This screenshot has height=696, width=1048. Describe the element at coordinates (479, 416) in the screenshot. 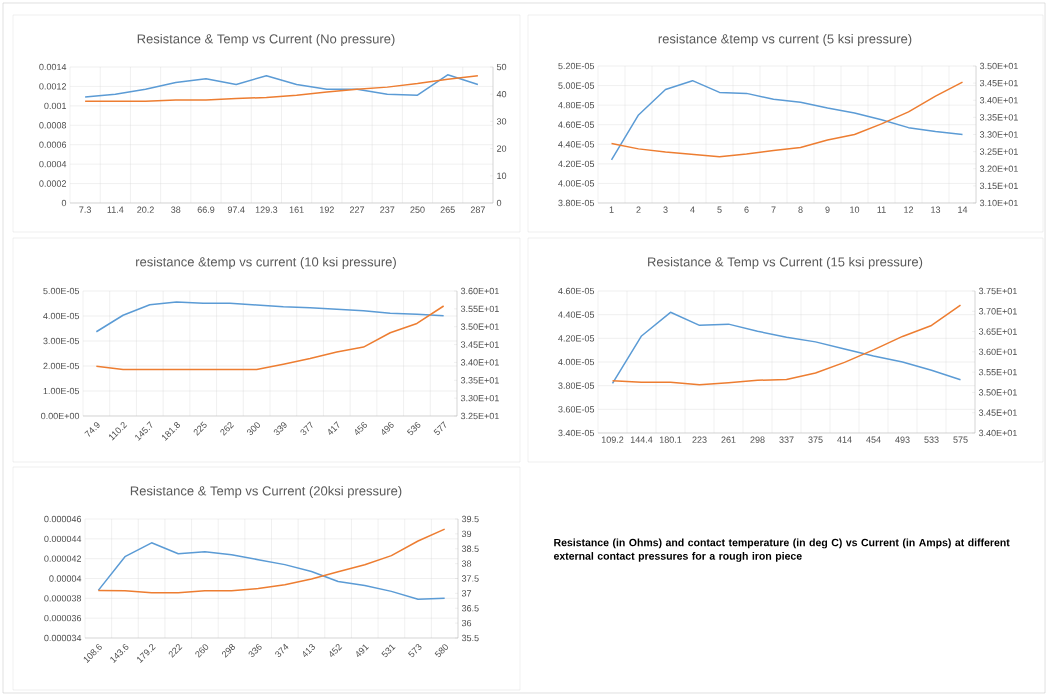

I see `y2-tick-label: 3.25E+01` at that location.